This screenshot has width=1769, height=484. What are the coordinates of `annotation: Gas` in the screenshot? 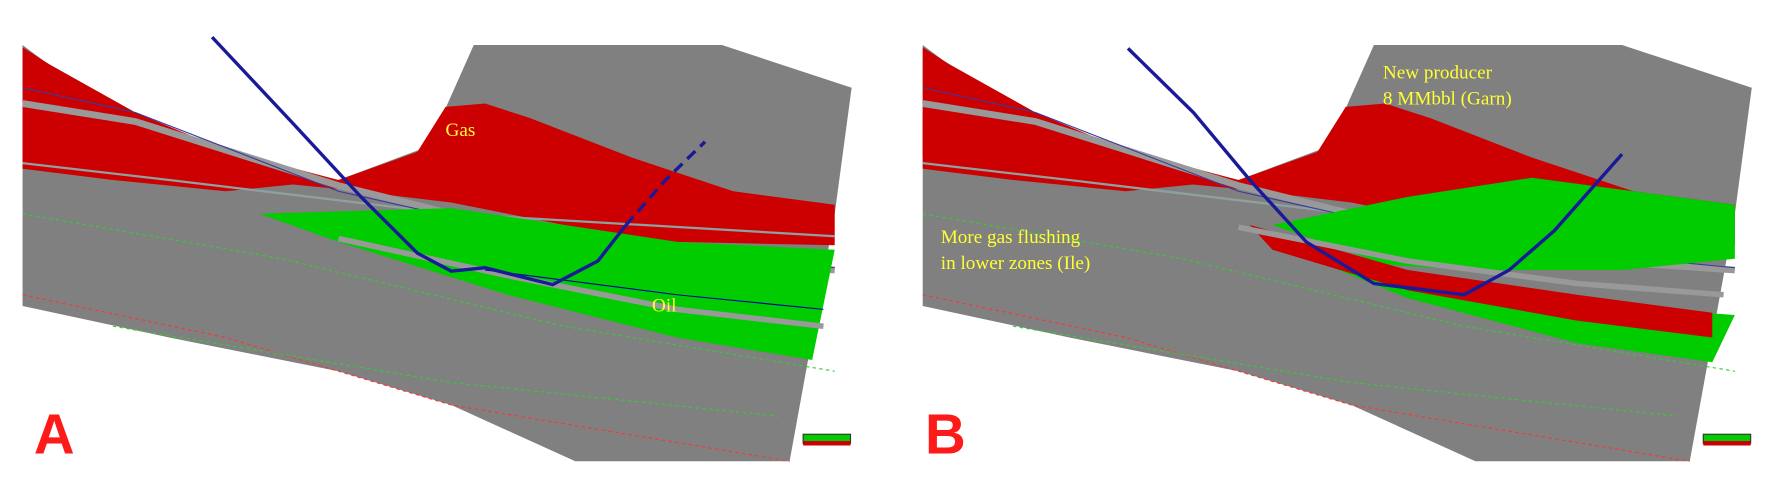 It's located at (461, 130).